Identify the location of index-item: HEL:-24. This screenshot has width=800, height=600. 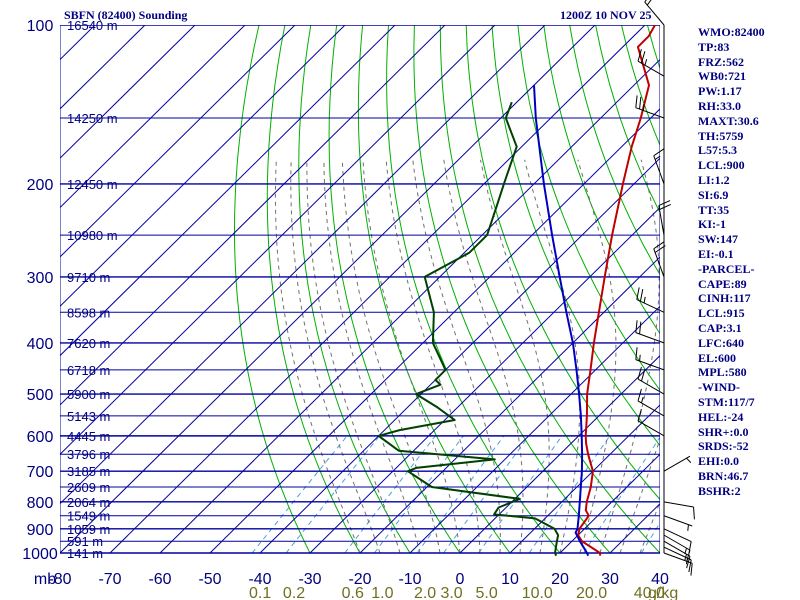
(721, 416).